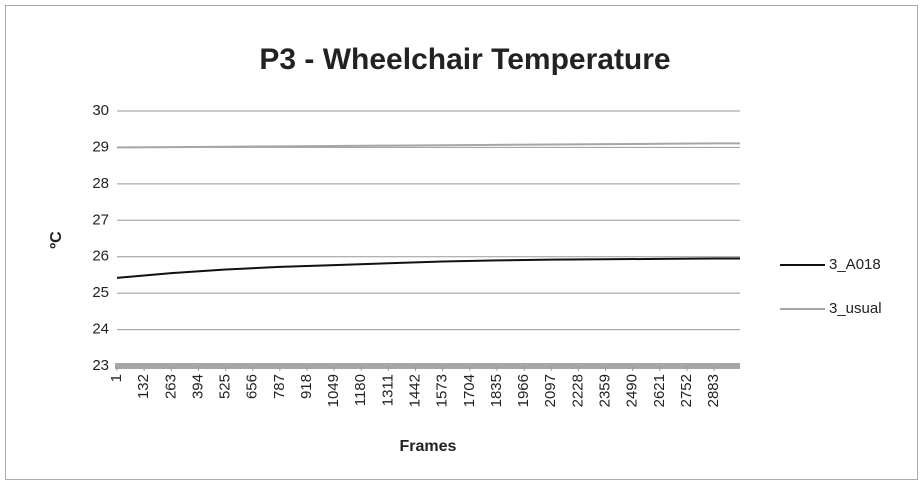  Describe the element at coordinates (100, 110) in the screenshot. I see `y-tick-label: 30` at that location.